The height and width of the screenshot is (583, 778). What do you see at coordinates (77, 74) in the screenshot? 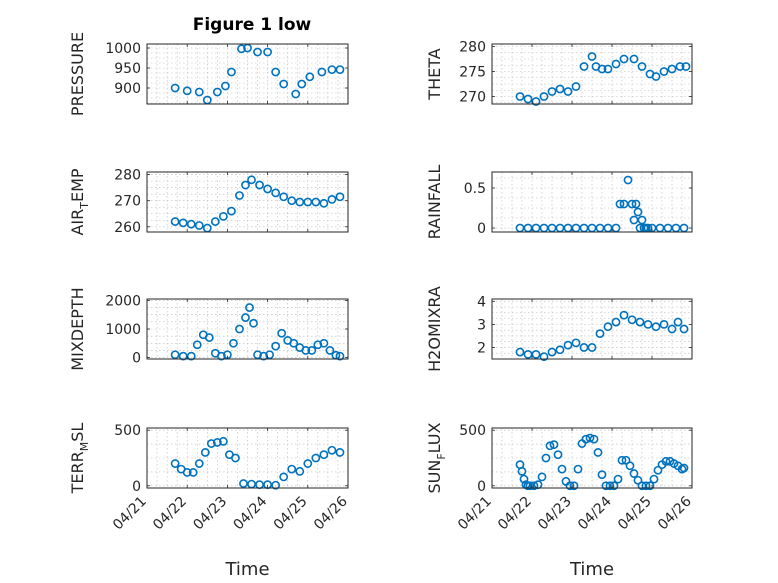
I see `y-axis-label: PRESSURE` at bounding box center [77, 74].